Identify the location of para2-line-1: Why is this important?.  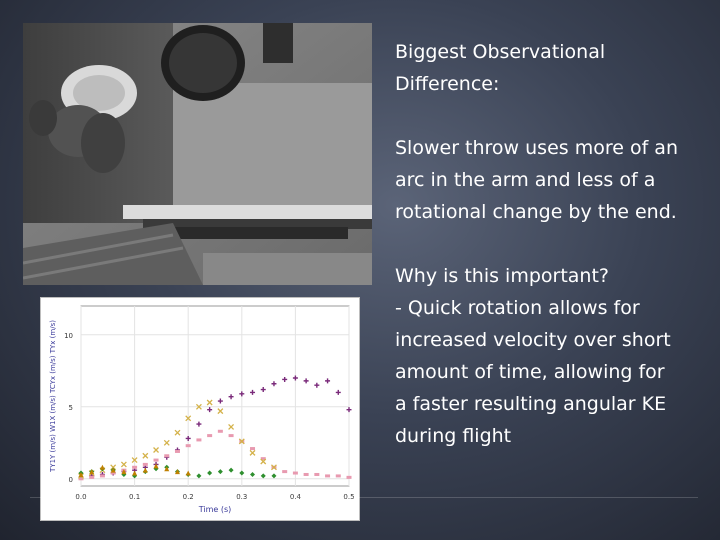
(502, 276).